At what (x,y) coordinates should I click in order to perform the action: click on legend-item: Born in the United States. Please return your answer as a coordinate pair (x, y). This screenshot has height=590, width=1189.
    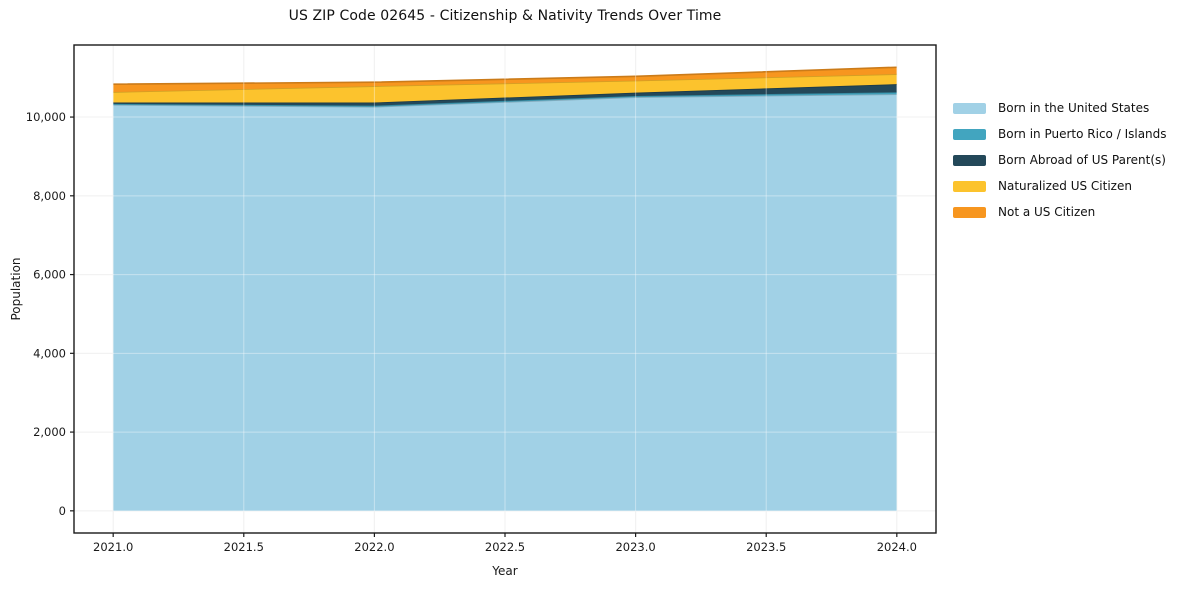
    Looking at the image, I should click on (1060, 108).